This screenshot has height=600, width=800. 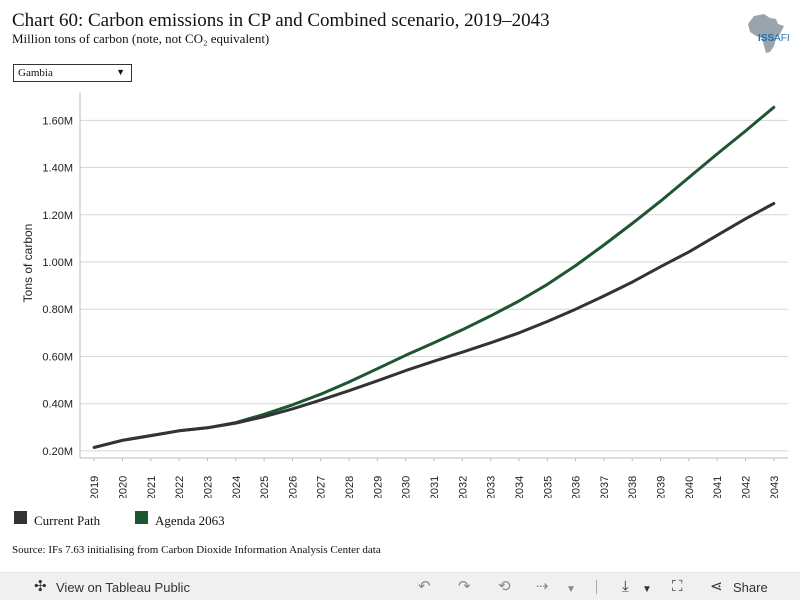 I want to click on x-tick-label: 2030, so click(x=407, y=487).